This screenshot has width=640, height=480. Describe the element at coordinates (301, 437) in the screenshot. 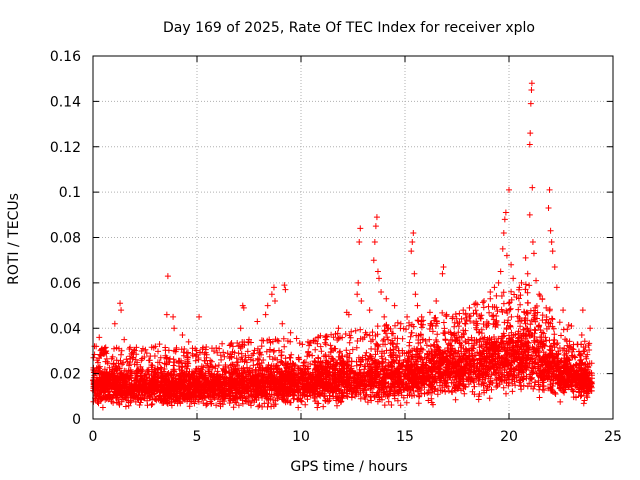

I see `x-tick-label: 10` at that location.